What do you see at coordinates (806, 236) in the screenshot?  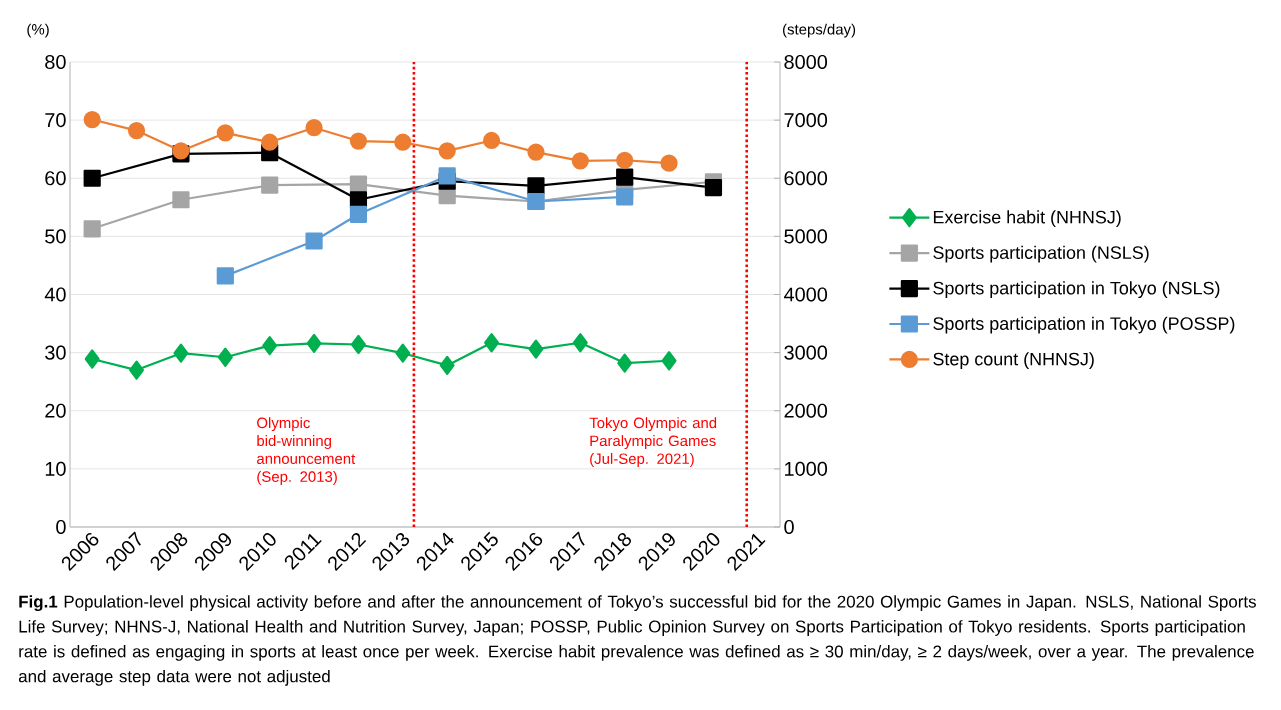 I see `y2-tick-label: 5000` at bounding box center [806, 236].